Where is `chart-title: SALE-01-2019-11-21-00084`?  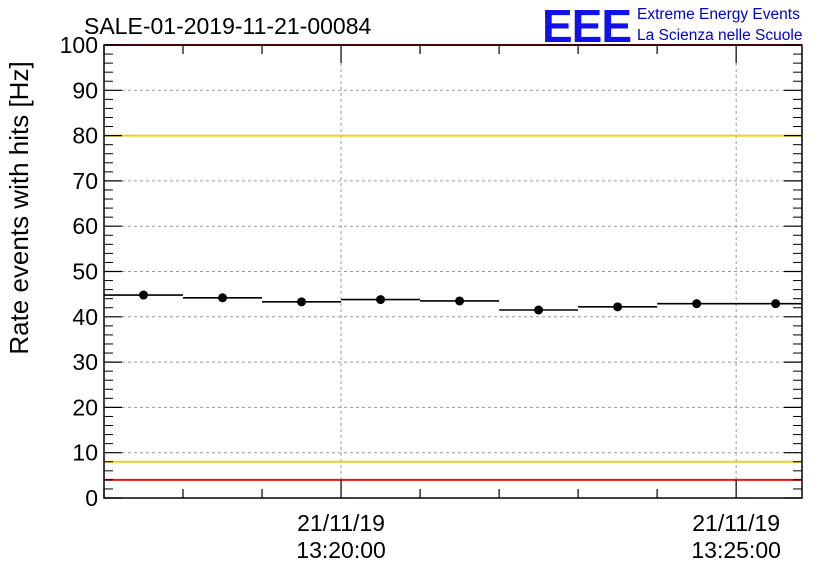 chart-title: SALE-01-2019-11-21-00084 is located at coordinates (227, 26).